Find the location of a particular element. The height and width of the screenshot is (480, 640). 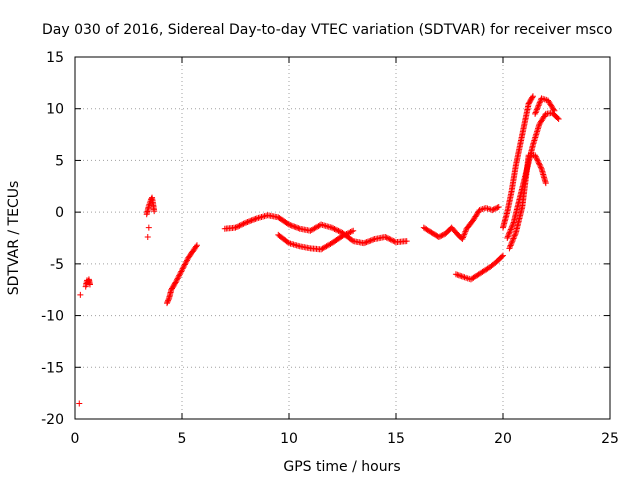

series-segment-9.5-13h is located at coordinates (316, 240).